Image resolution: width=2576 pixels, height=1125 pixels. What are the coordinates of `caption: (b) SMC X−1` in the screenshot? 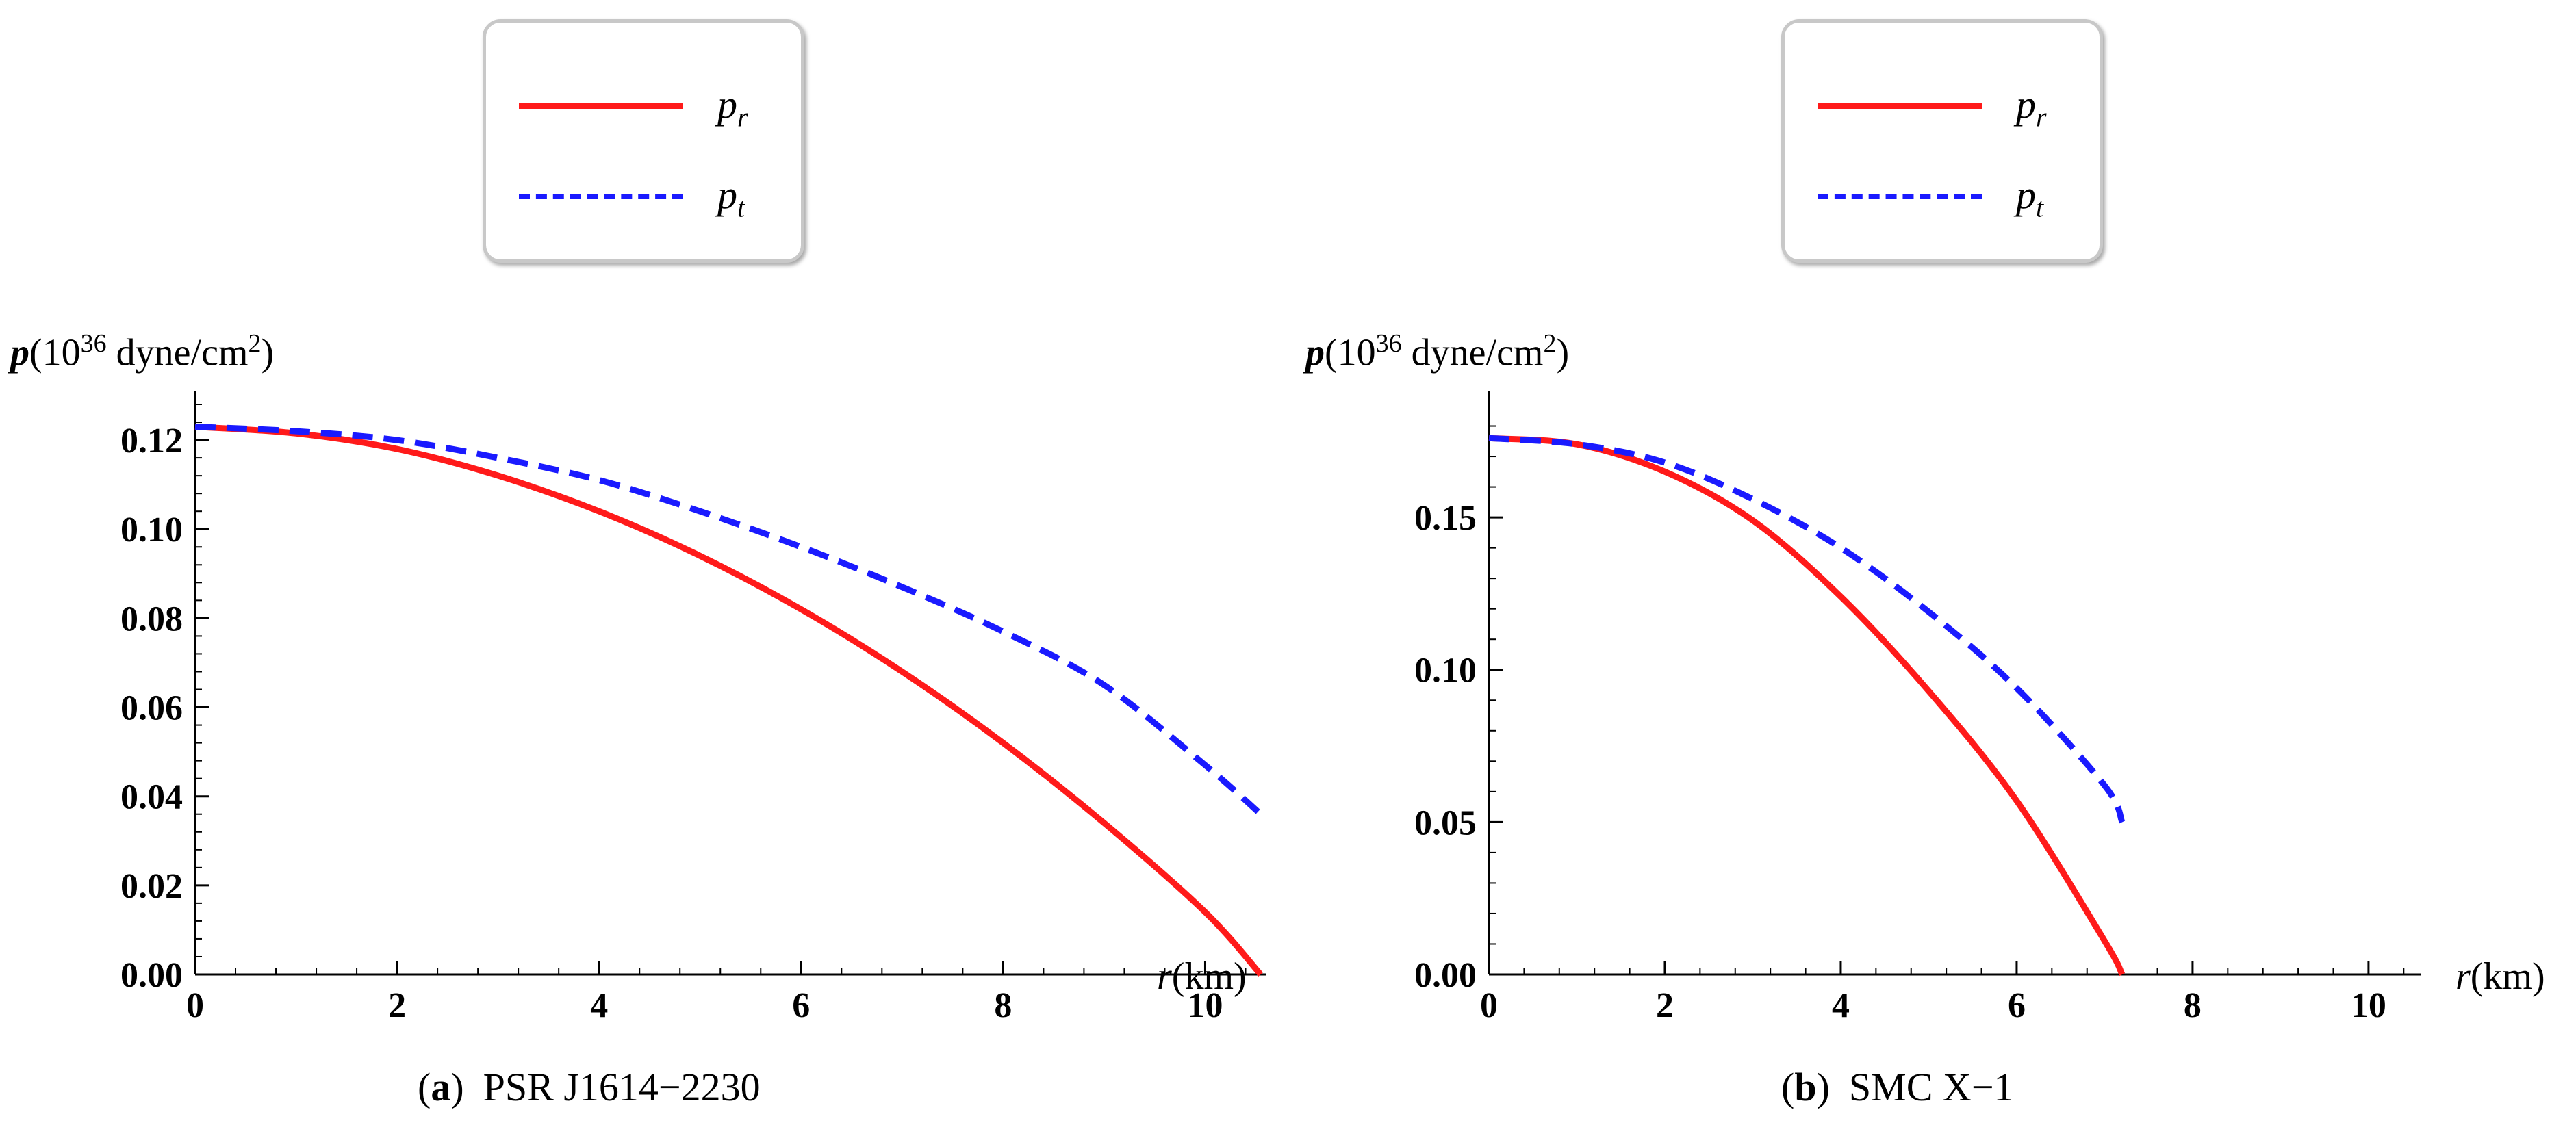 It's located at (1898, 1087).